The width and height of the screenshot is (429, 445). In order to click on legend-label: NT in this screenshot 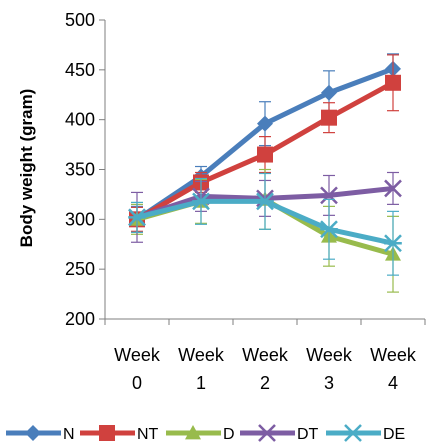, I will do `click(148, 434)`.